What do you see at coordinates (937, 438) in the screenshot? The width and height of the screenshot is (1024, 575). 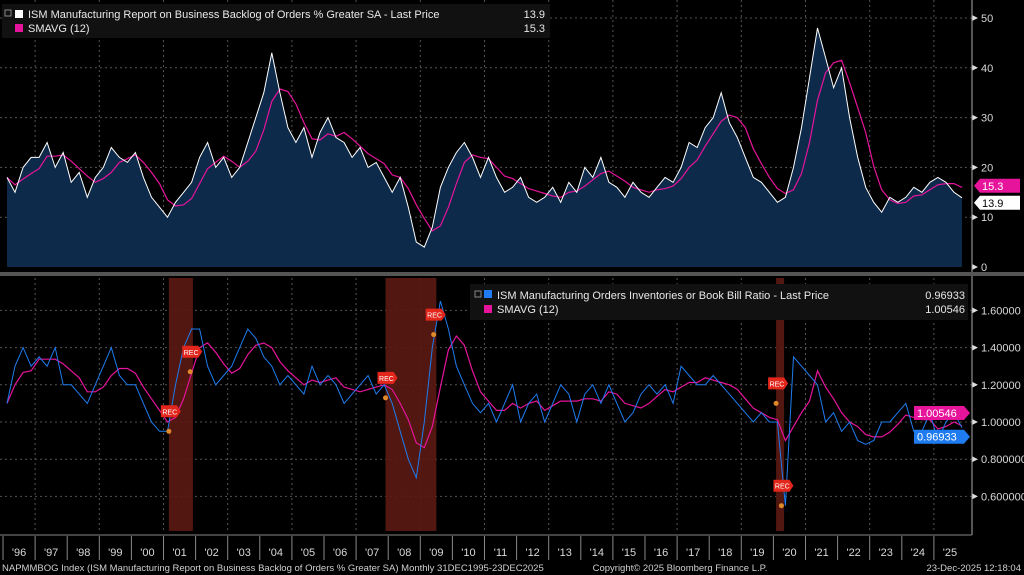 I see `last-price-tag-label: 0.96933` at bounding box center [937, 438].